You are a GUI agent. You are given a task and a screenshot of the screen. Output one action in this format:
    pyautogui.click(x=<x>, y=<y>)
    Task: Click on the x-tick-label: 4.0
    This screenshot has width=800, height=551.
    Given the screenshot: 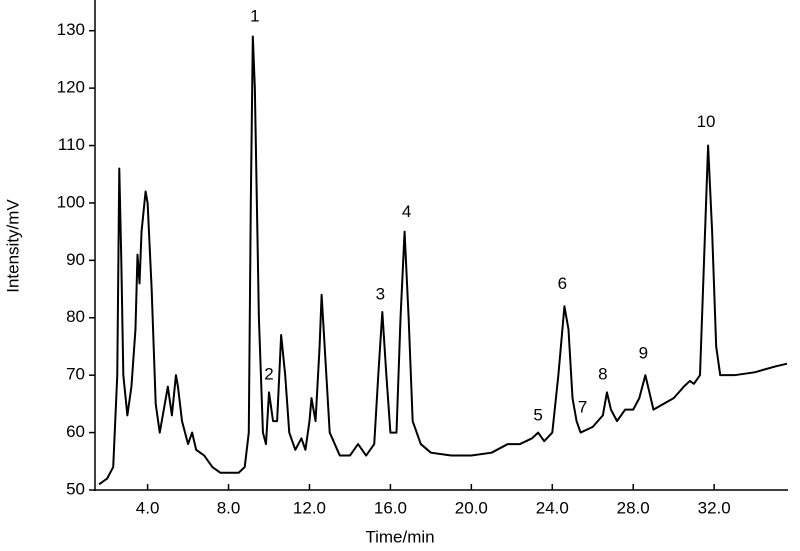 What is the action you would take?
    pyautogui.click(x=148, y=507)
    